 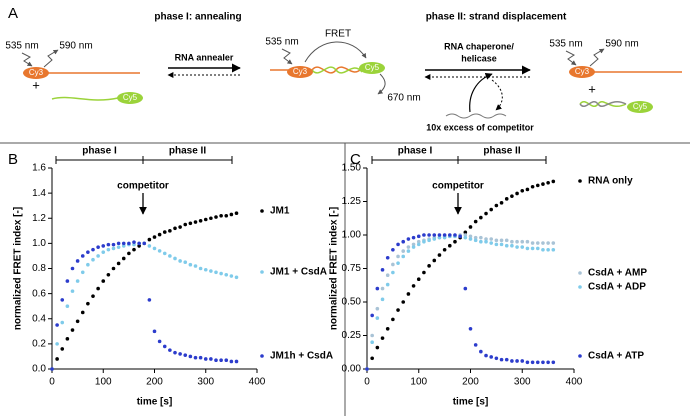 What do you see at coordinates (301, 356) in the screenshot?
I see `legend-label: JM1h + CsdA` at bounding box center [301, 356].